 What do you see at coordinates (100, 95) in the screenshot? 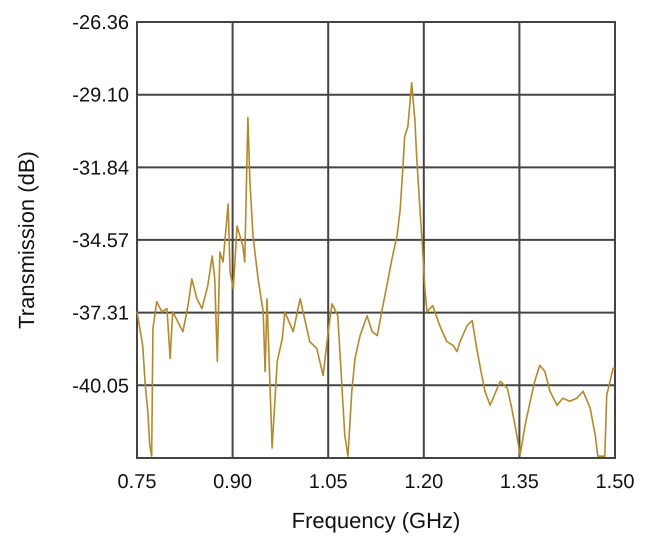
I see `y-tick-label: -29.10` at bounding box center [100, 95].